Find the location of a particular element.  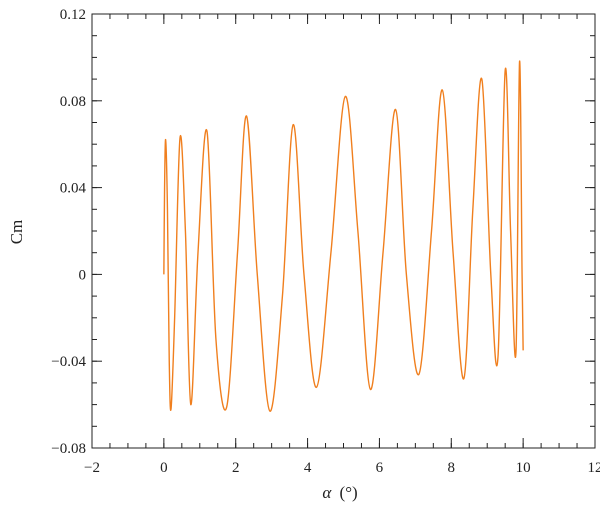

y-tick-label: 0.12 is located at coordinates (73, 15).